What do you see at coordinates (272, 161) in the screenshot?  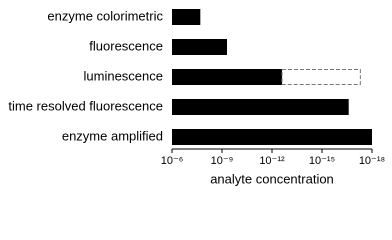 I see `x-tick-label: 10⁻¹²` at bounding box center [272, 161].